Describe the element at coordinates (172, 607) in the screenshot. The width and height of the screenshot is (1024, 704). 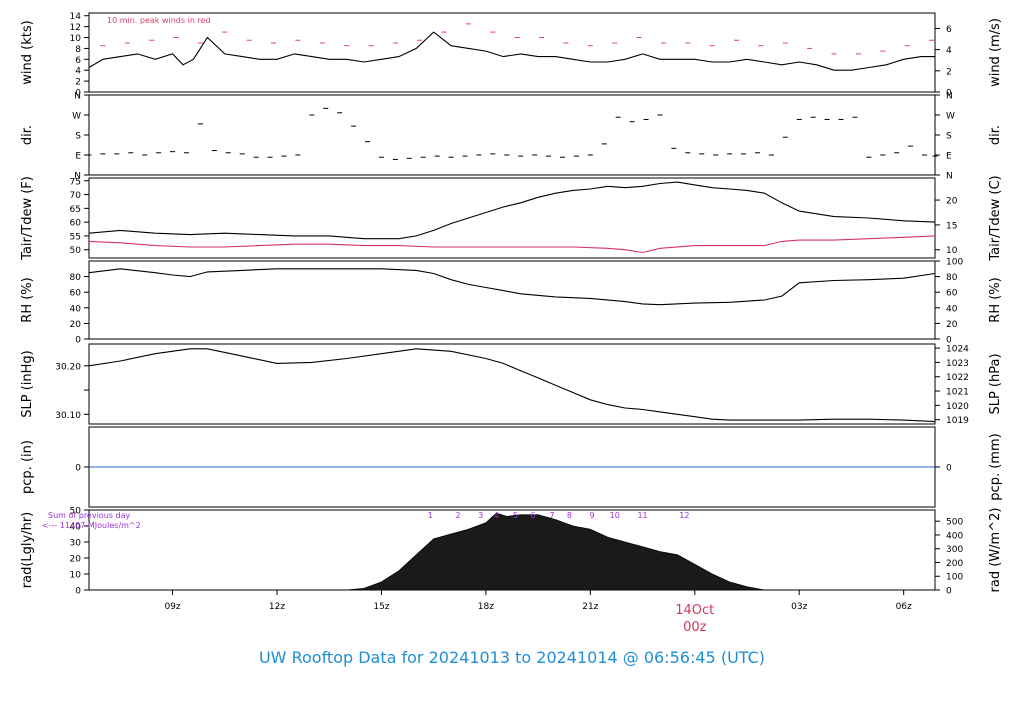
I see `x-axis-tick-label: 09z` at that location.